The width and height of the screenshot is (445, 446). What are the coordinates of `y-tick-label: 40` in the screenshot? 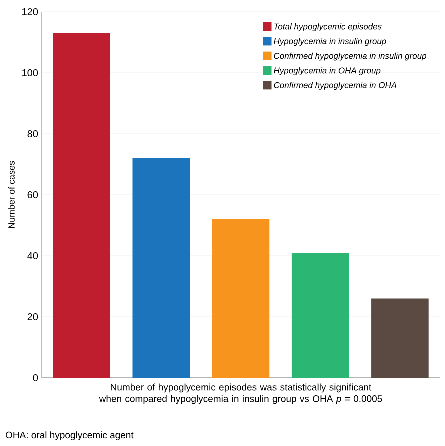 It's located at (33, 256).